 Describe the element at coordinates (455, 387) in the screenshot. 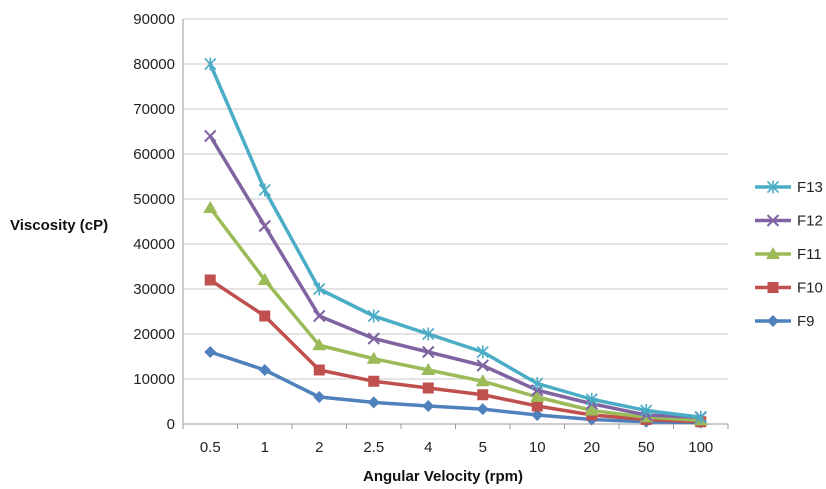

I see `series-line` at that location.